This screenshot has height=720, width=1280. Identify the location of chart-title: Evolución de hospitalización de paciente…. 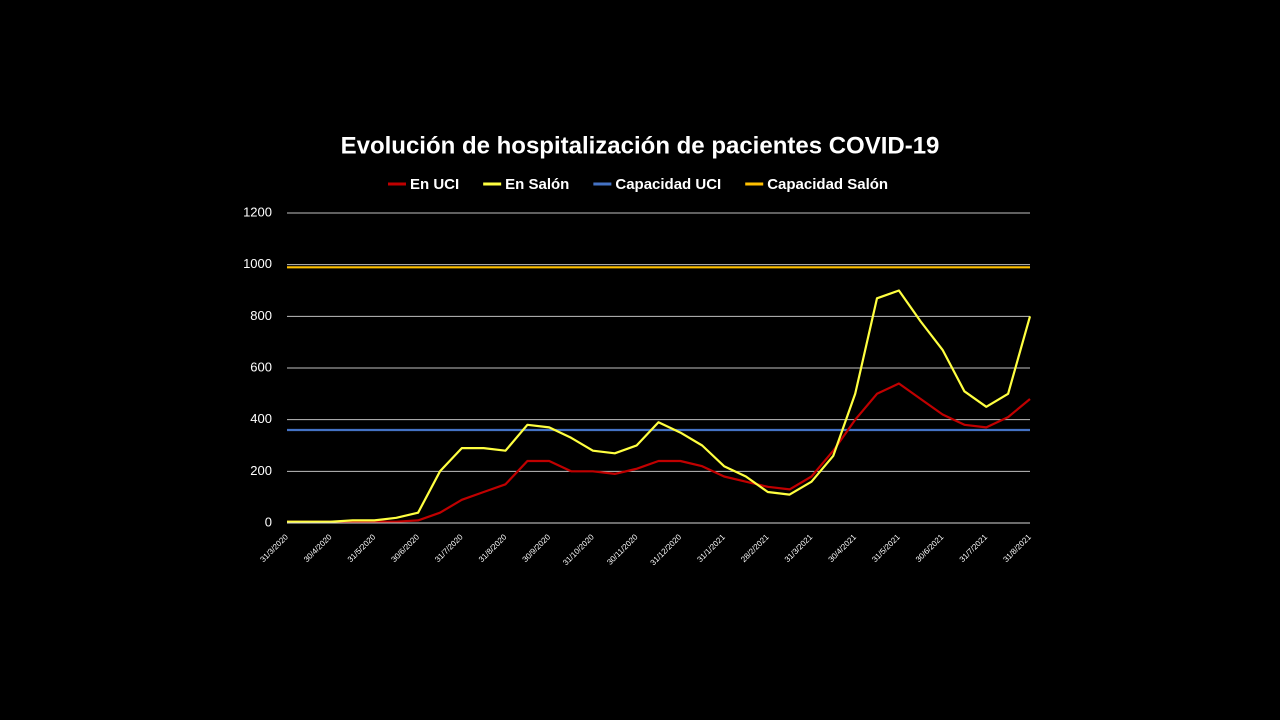
(640, 145).